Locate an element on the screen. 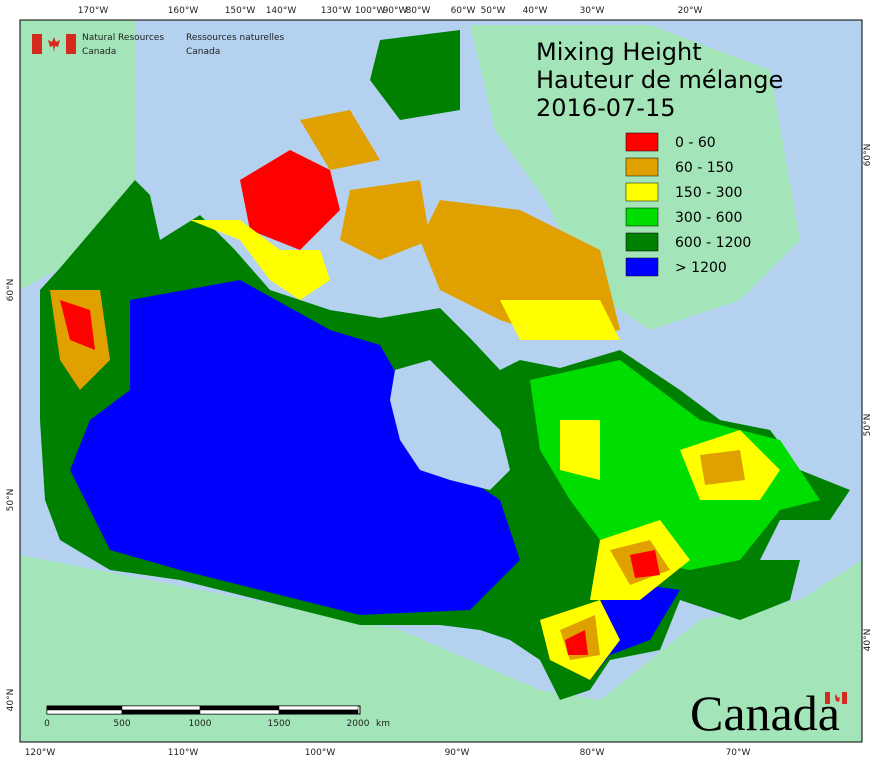 Image resolution: width=880 pixels, height=760 pixels. island-orange is located at coordinates (365, 185).